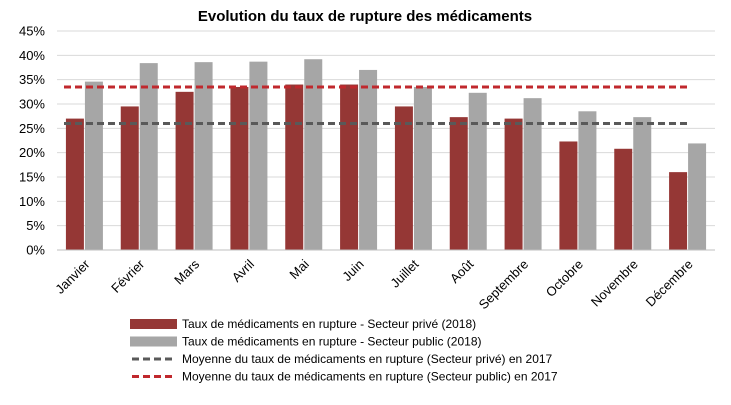 This screenshot has height=405, width=731. I want to click on y-tick-label: 35%, so click(32, 79).